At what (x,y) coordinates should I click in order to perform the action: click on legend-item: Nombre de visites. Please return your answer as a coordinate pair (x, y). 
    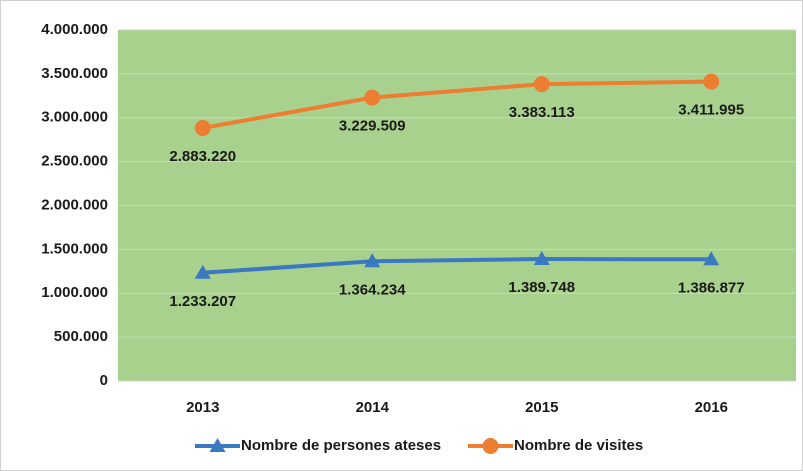
    Looking at the image, I should click on (555, 445).